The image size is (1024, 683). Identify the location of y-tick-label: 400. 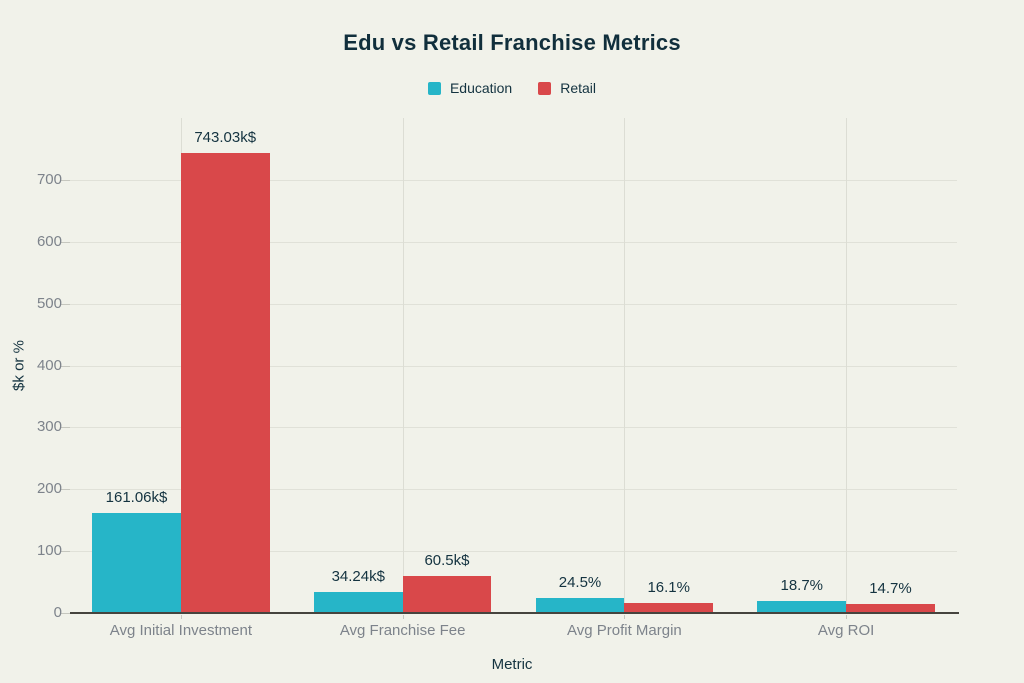
(49, 365).